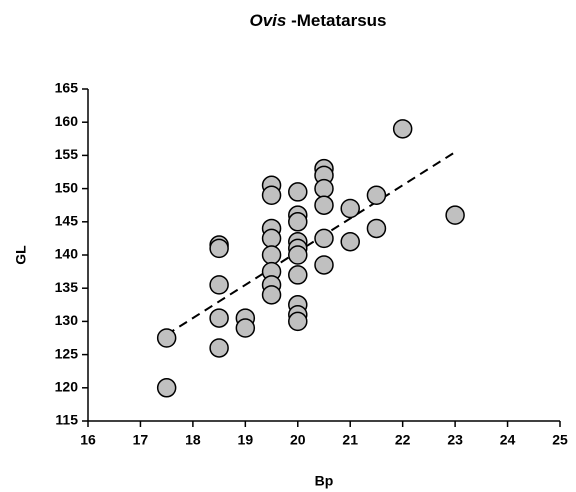  Describe the element at coordinates (267, 20) in the screenshot. I see `title-italic: Ovis` at that location.